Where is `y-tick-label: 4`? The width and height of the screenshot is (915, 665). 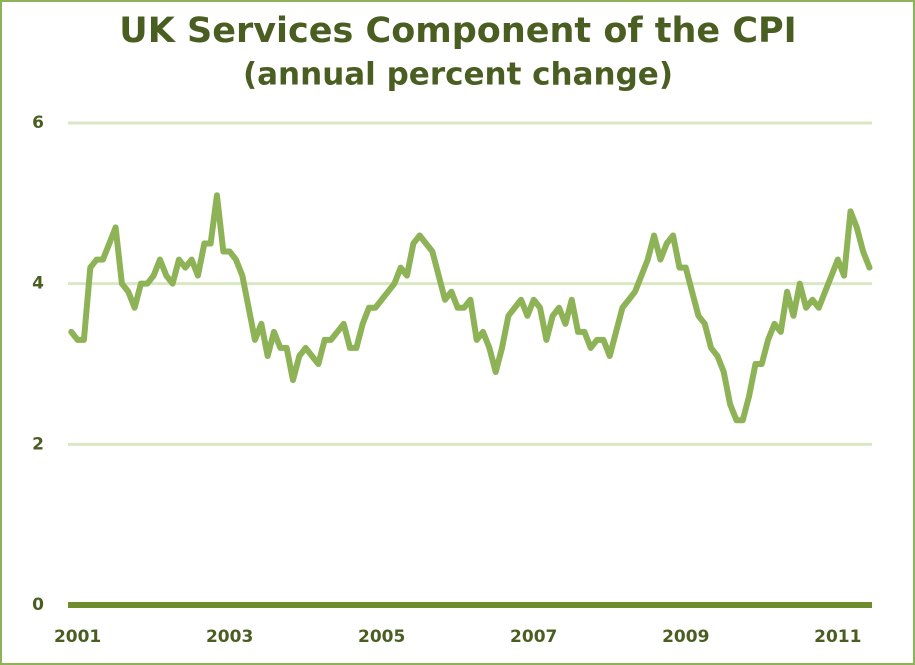 y-tick-label: 4 is located at coordinates (38, 284).